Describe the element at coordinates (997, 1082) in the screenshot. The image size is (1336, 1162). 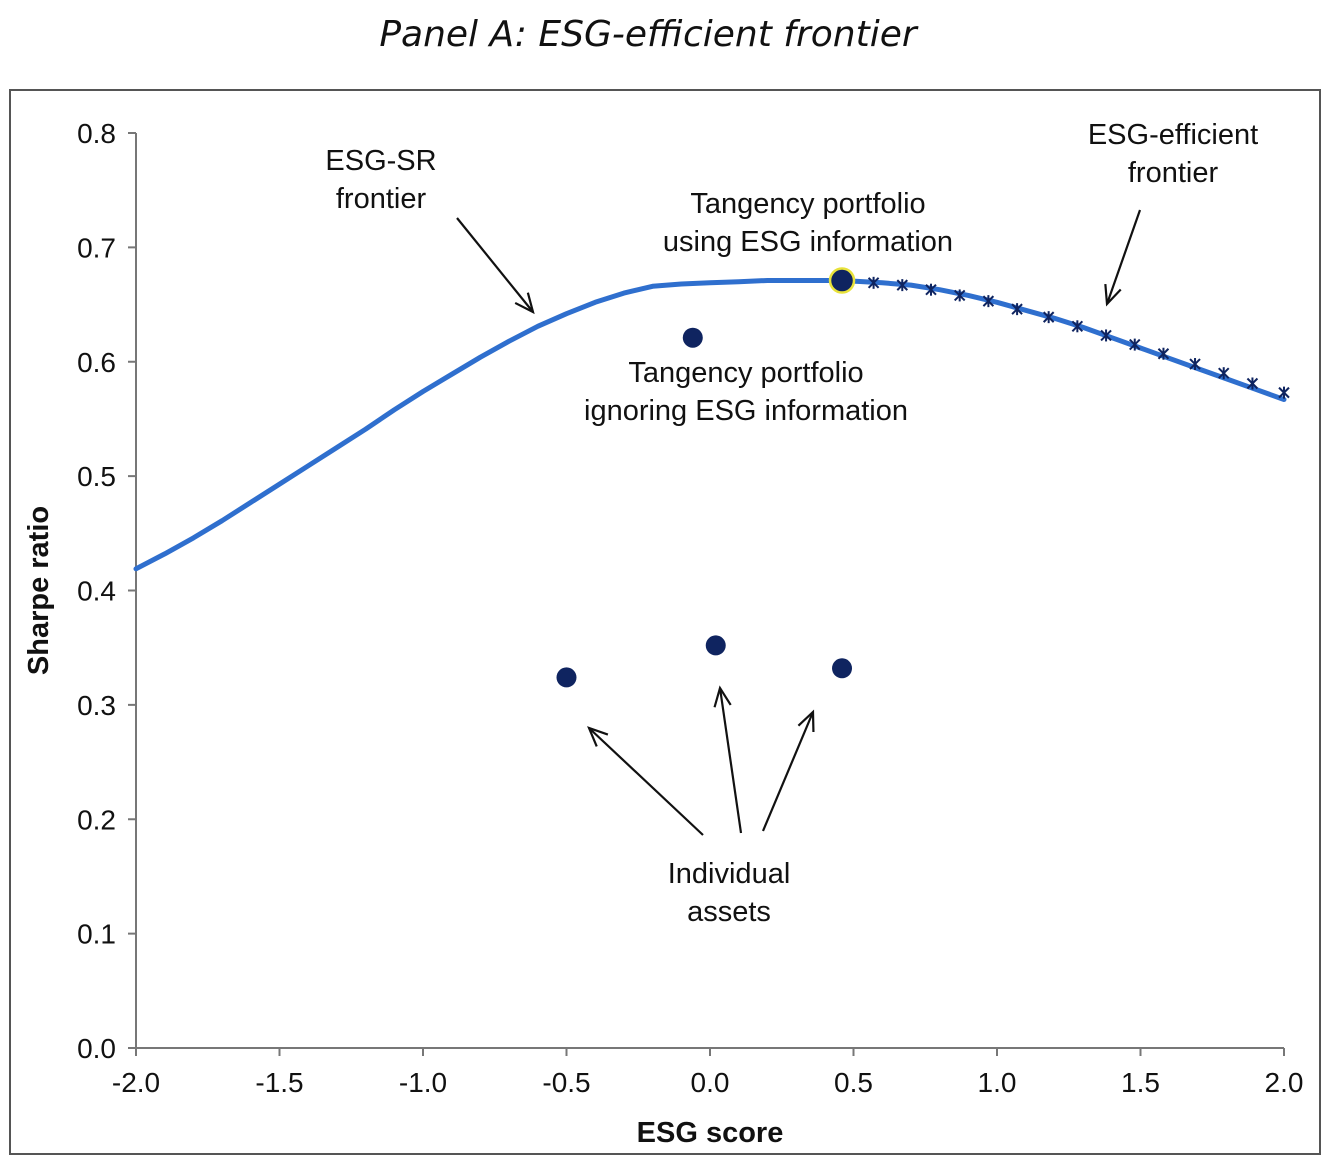
I see `x-tick-label: 1.0` at that location.